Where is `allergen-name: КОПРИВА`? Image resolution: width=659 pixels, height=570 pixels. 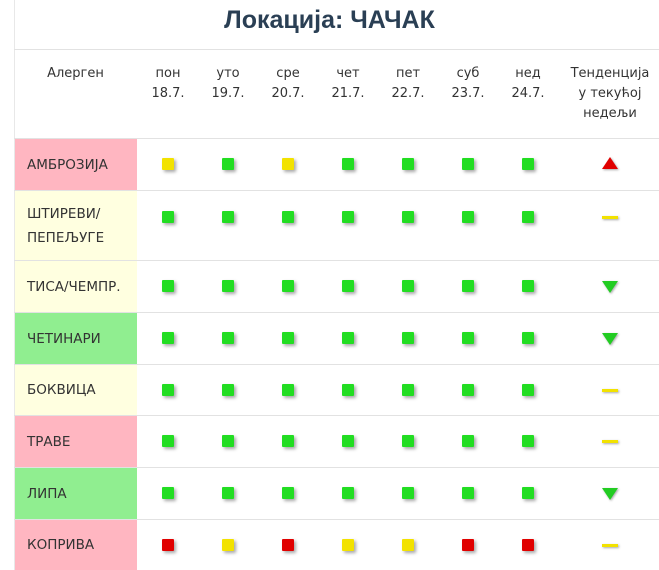 allergen-name: КОПРИВА is located at coordinates (76, 545).